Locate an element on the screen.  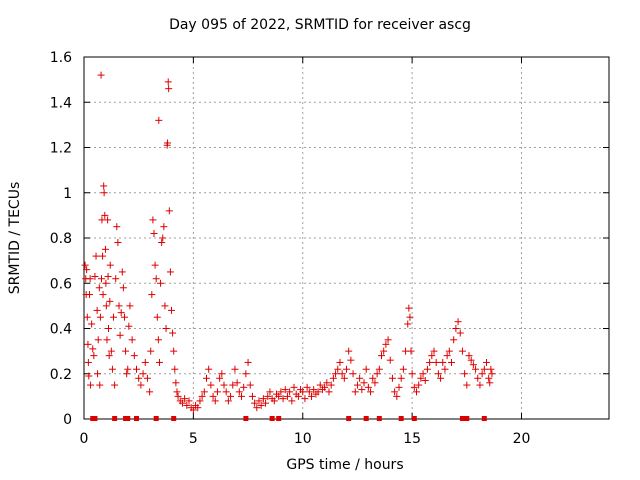
y-tick-label: 1 is located at coordinates (67, 194).